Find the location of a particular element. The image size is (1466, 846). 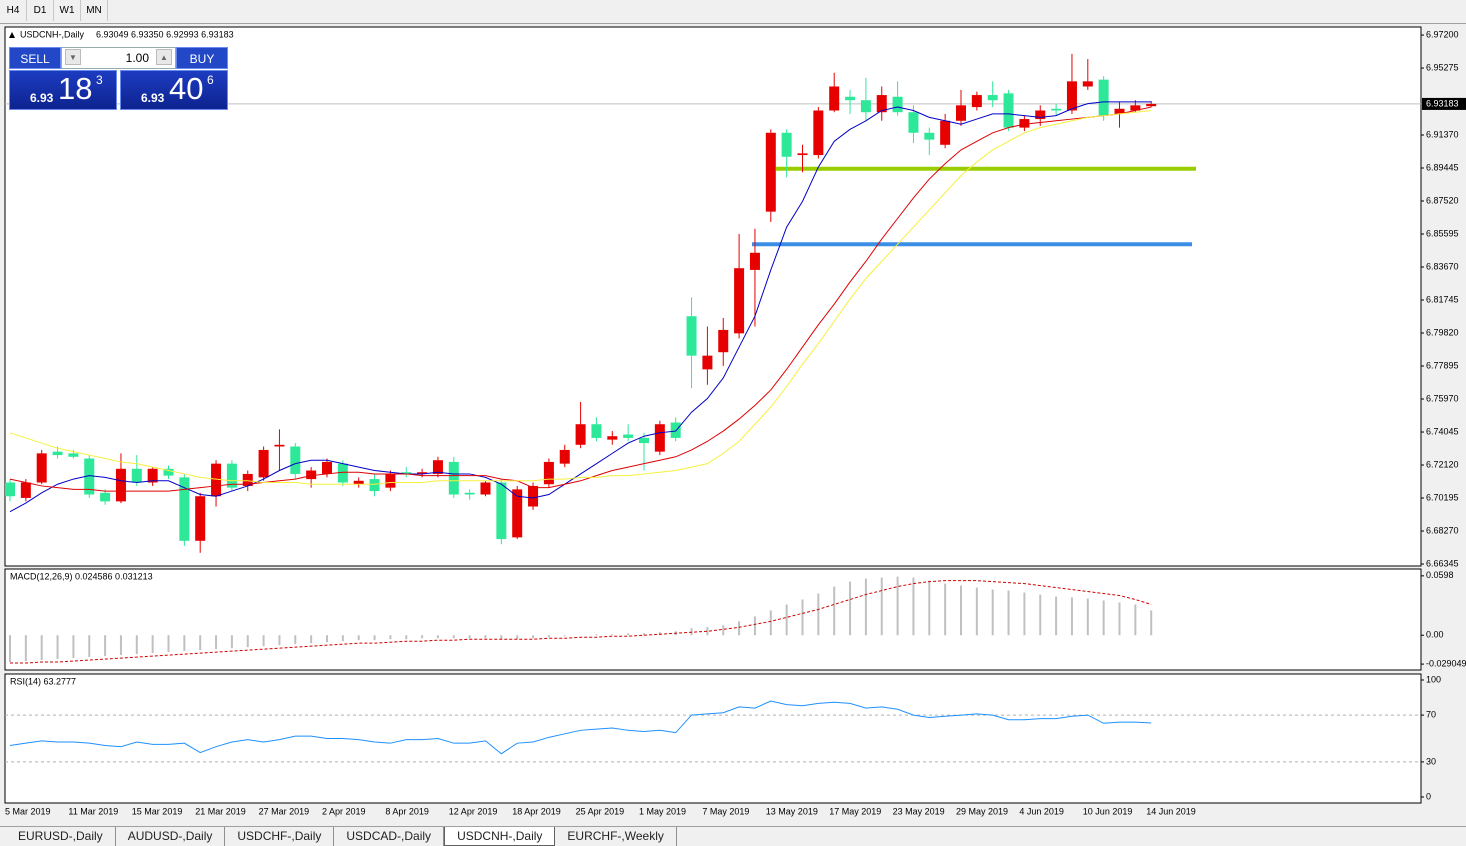

price-main: 18 is located at coordinates (75, 88).